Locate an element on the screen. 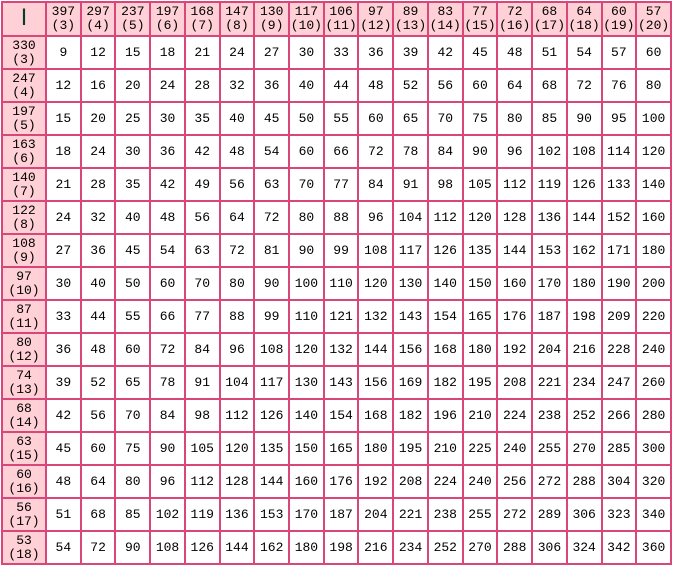 This screenshot has width=673, height=583. column-header: 64 (18) is located at coordinates (584, 19).